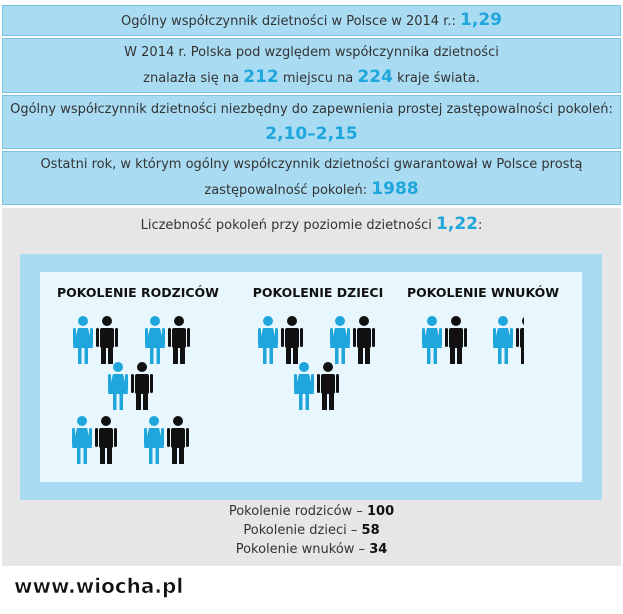 Image resolution: width=623 pixels, height=614 pixels. What do you see at coordinates (481, 19) in the screenshot?
I see `fact-value: 1,29` at bounding box center [481, 19].